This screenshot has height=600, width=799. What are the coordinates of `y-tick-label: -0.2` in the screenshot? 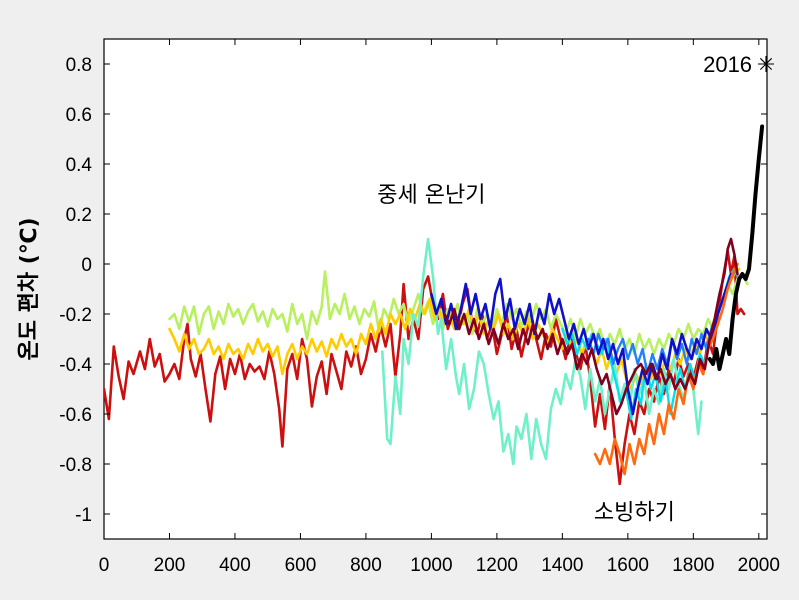 It's located at (75, 315).